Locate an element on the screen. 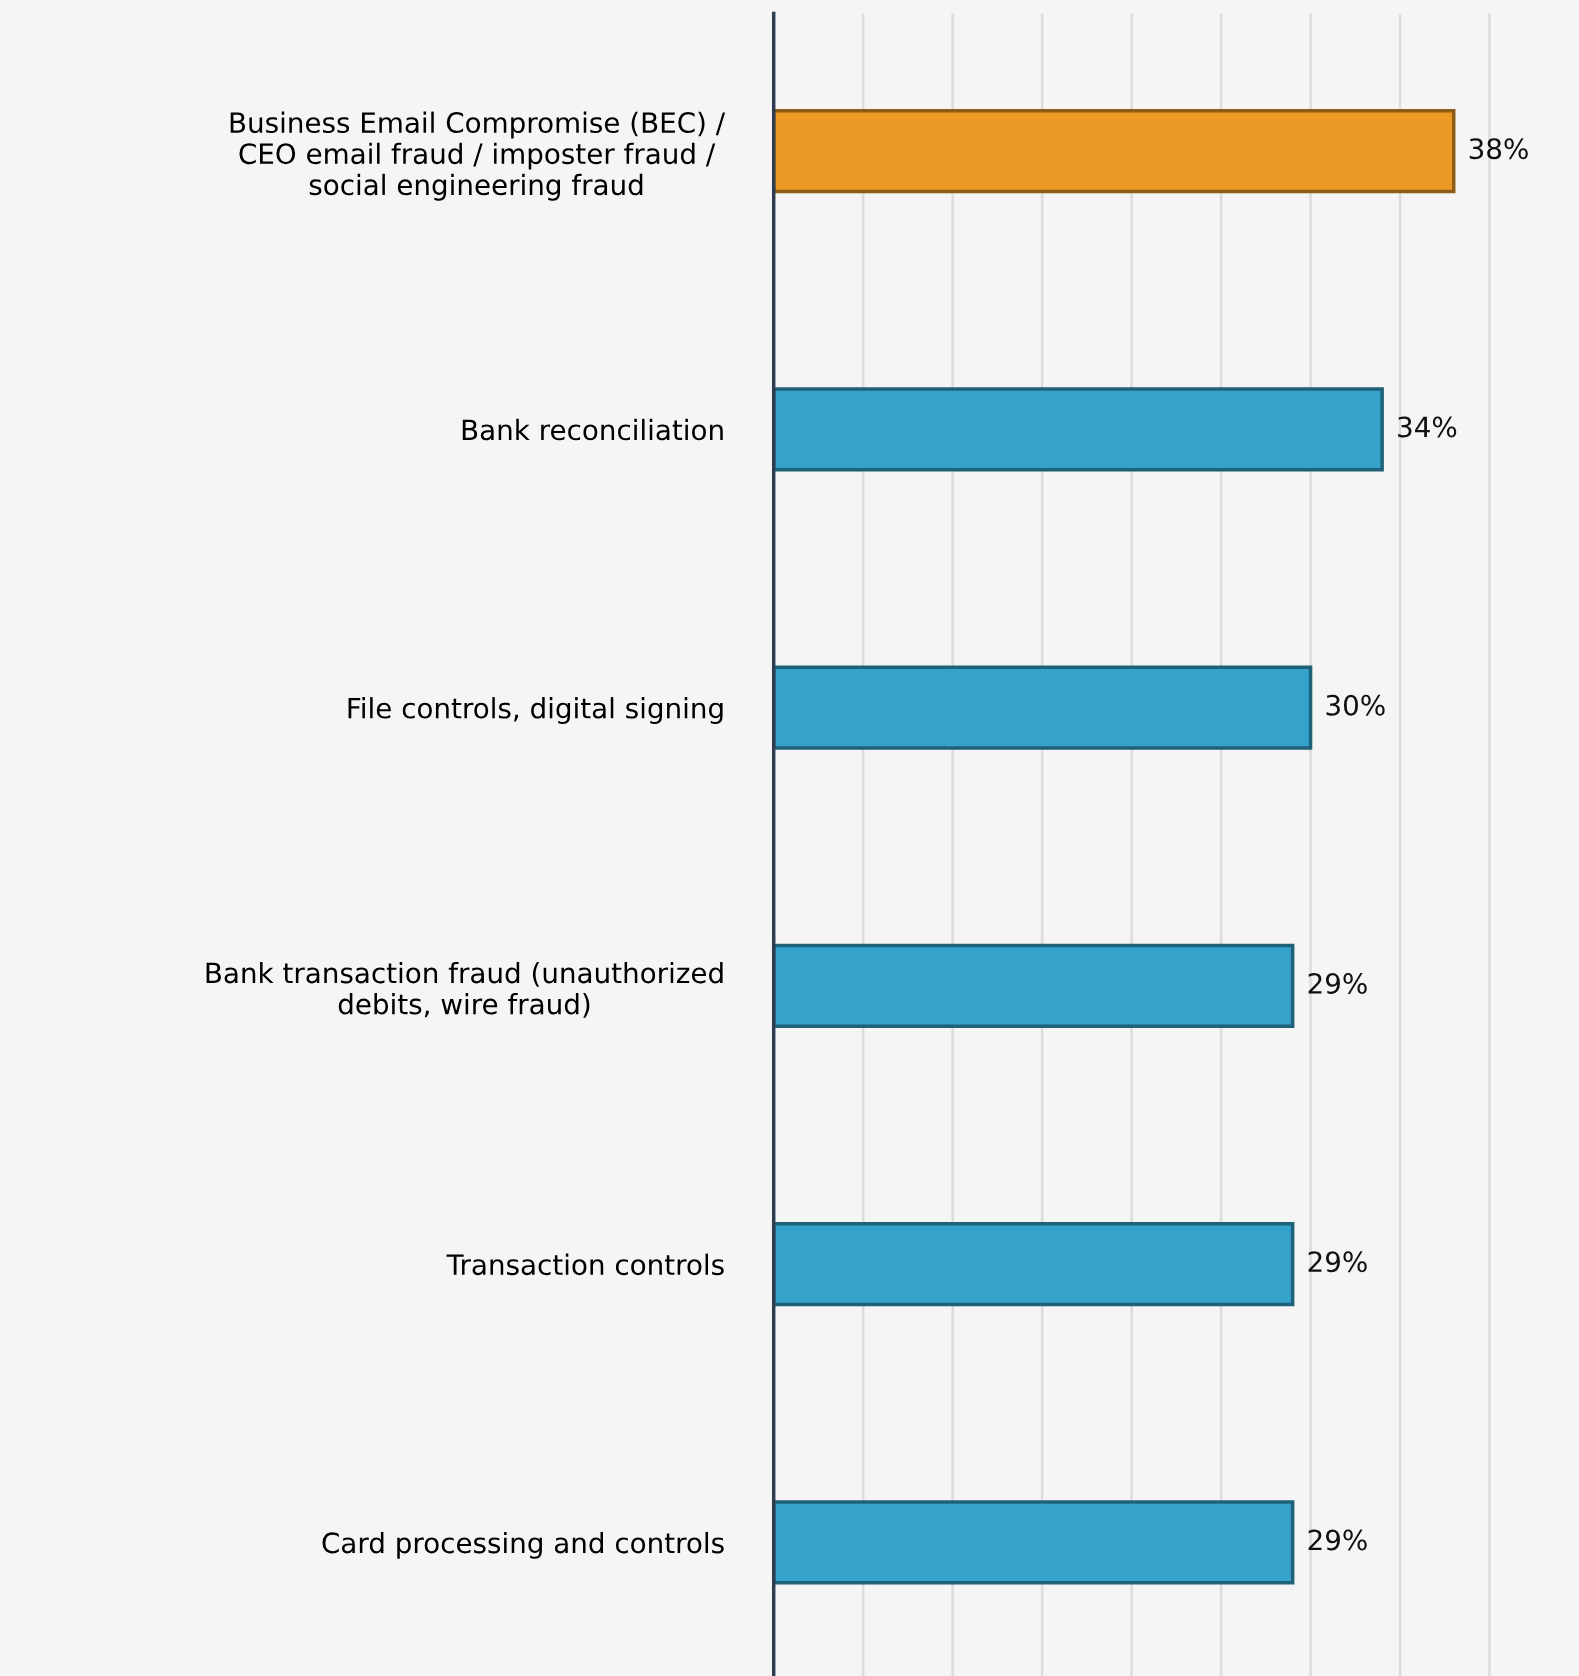 This screenshot has height=1676, width=1579. y-tick-label: Bank transaction fraud (unauthorized debits, wire fraud) is located at coordinates (464, 989).